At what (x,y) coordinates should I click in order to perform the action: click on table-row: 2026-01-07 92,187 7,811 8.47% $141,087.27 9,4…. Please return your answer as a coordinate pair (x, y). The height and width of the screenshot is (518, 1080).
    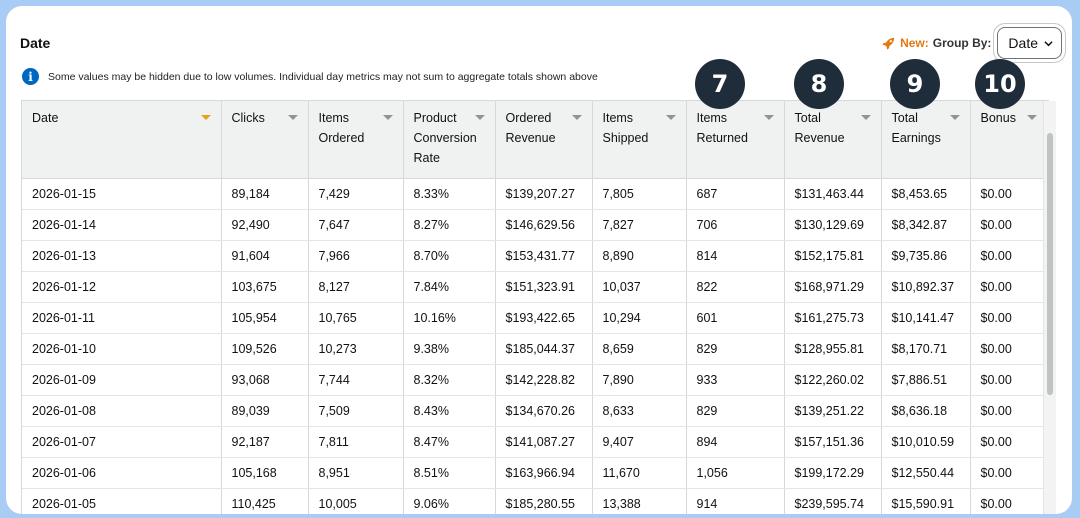
    Looking at the image, I should click on (535, 442).